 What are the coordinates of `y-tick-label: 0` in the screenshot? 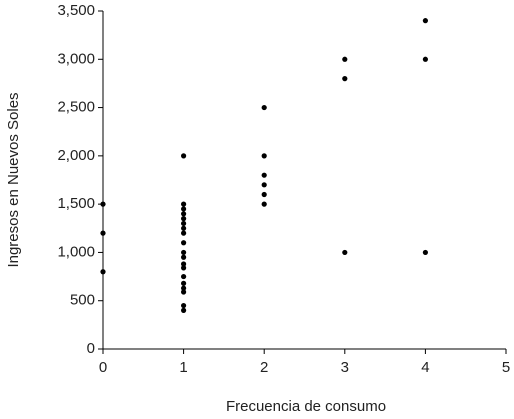 It's located at (91, 348).